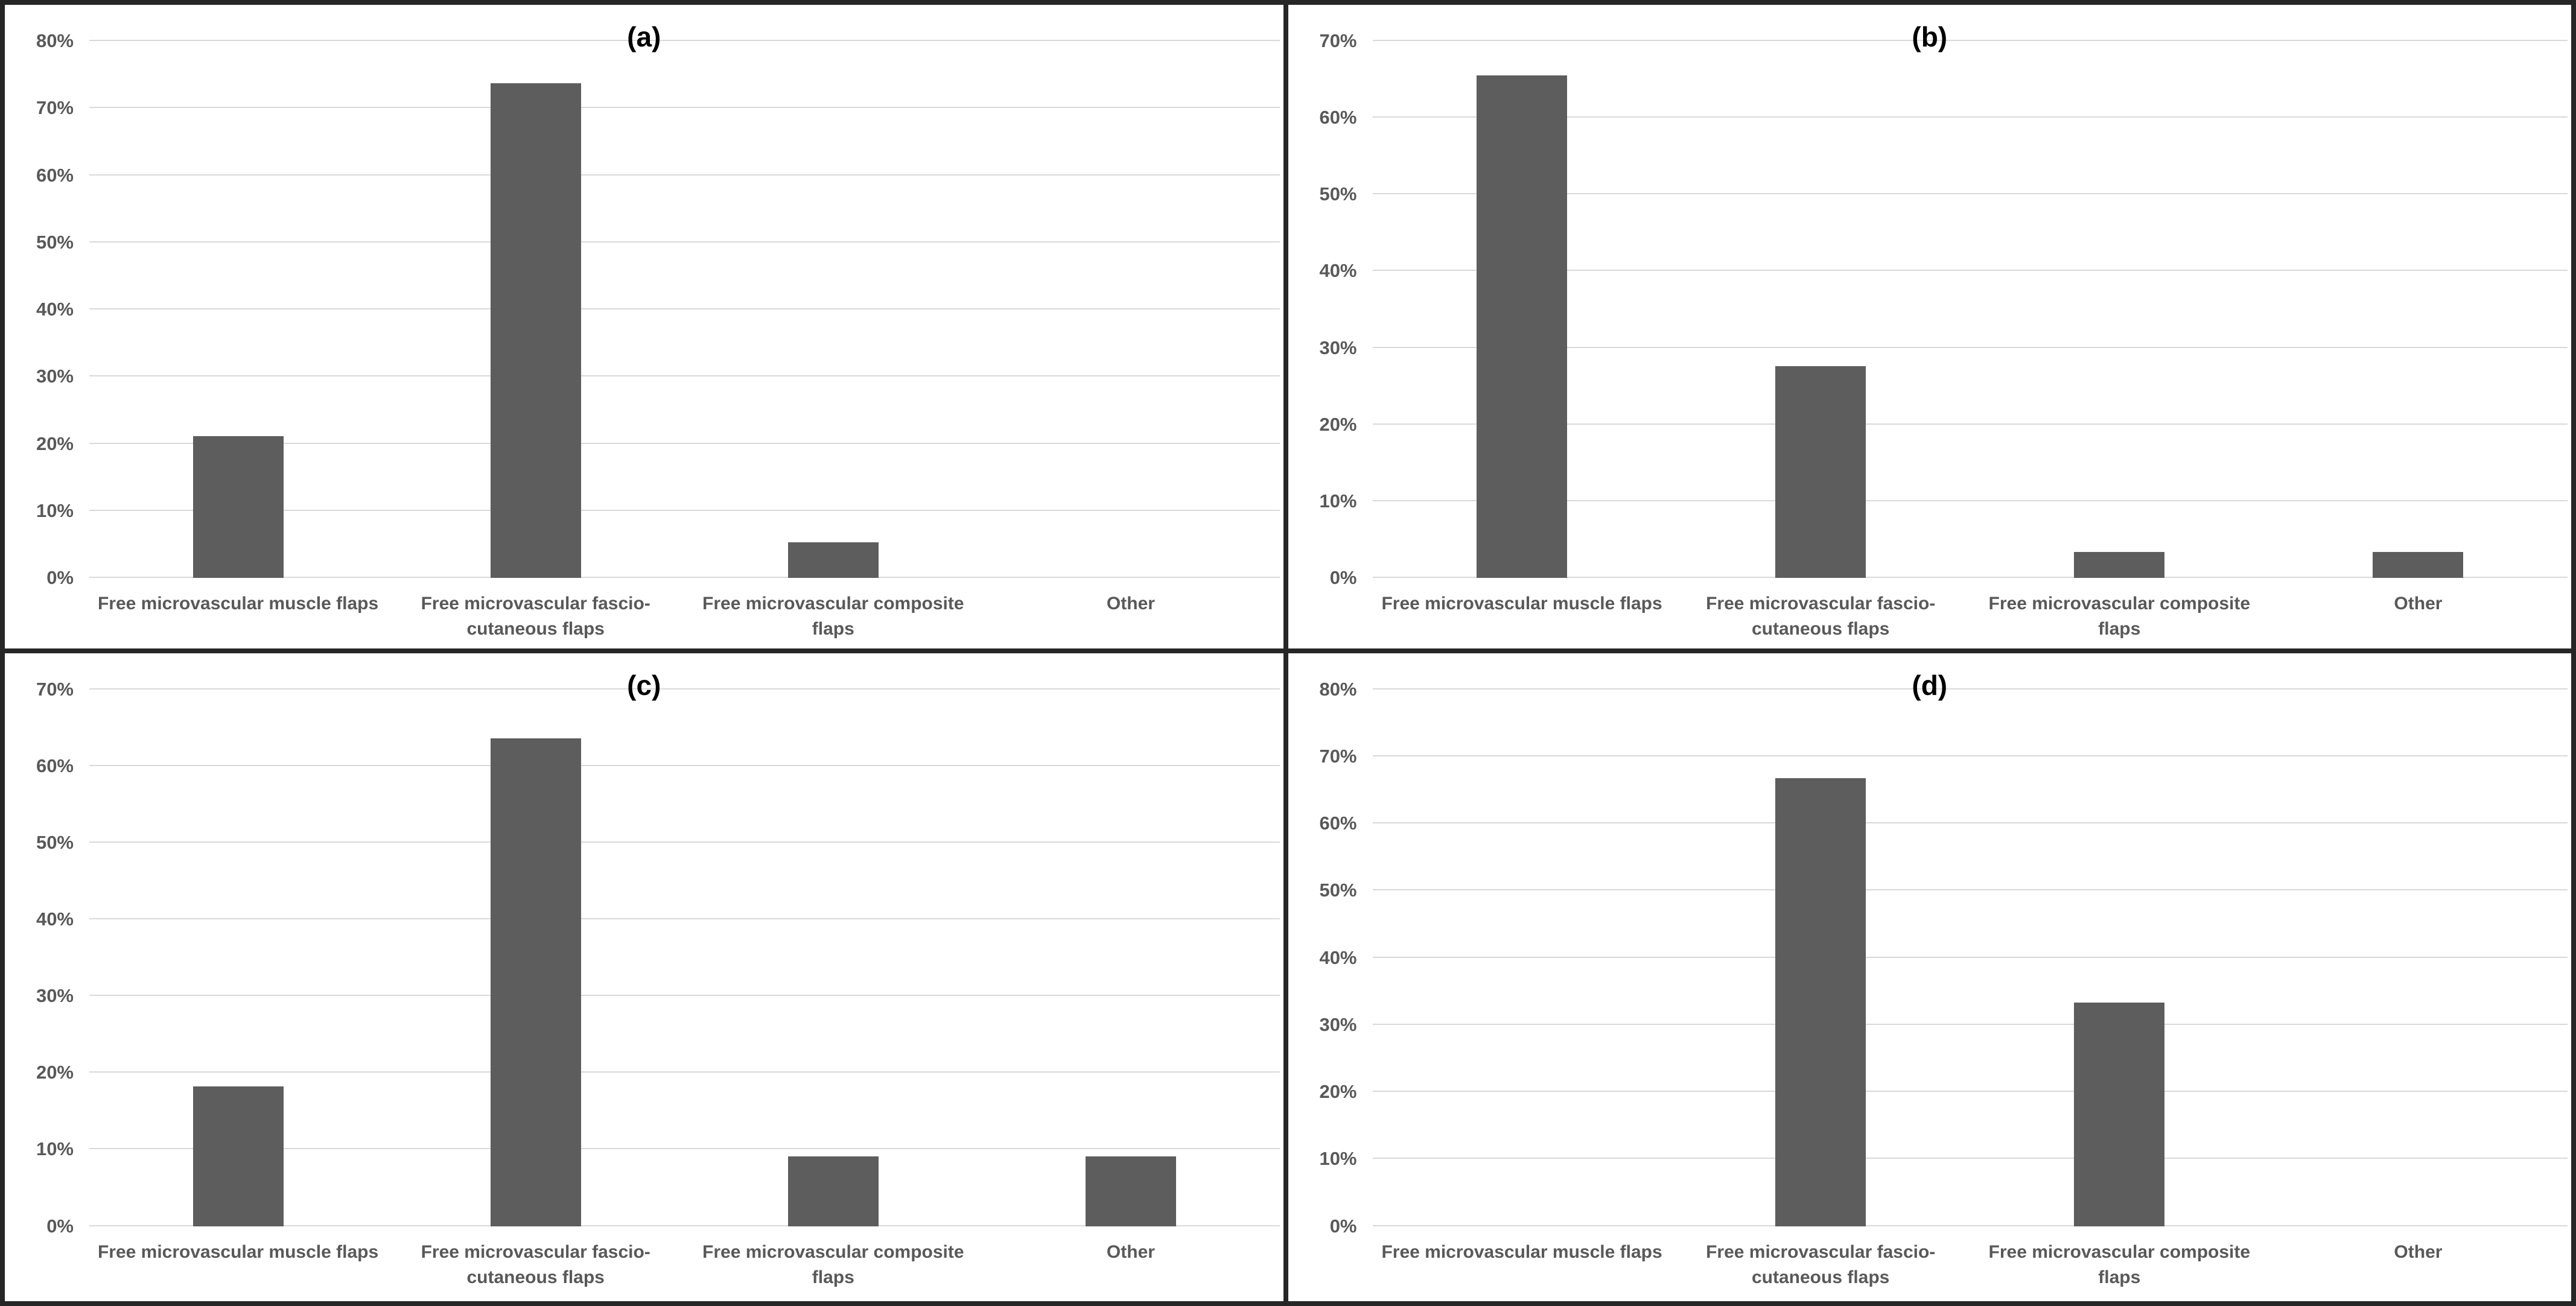 The image size is (2576, 1306). What do you see at coordinates (644, 685) in the screenshot?
I see `chart-title-c: (c)` at bounding box center [644, 685].